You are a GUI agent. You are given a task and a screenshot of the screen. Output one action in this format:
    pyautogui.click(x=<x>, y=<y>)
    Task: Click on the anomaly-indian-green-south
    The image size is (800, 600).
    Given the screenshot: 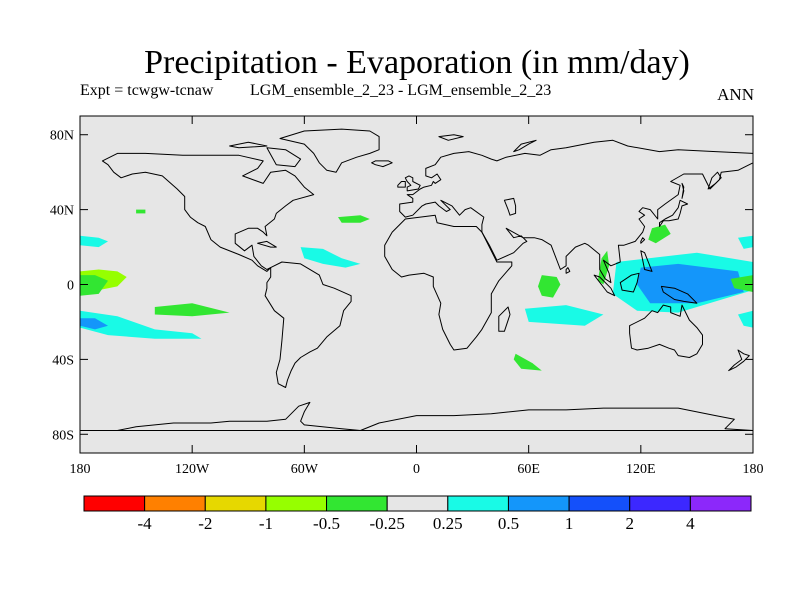 What is the action you would take?
    pyautogui.click(x=527, y=362)
    